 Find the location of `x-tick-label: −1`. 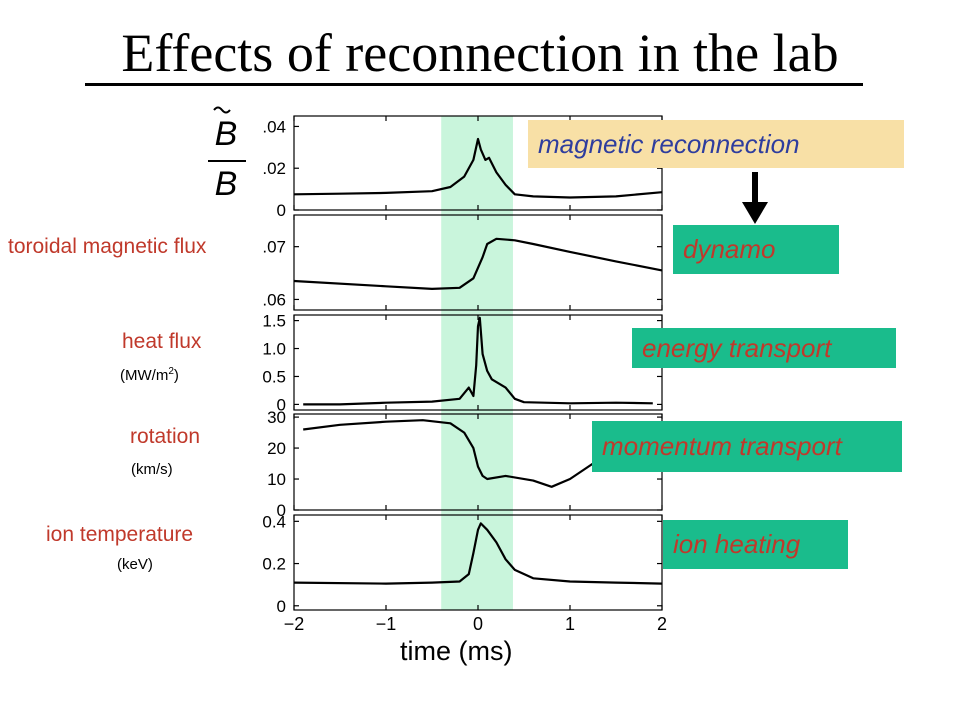

x-tick-label: −1 is located at coordinates (386, 624).